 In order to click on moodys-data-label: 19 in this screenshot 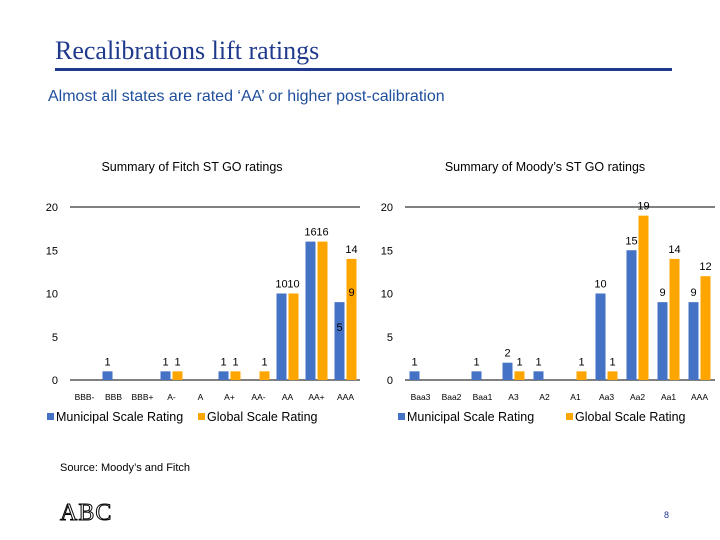, I will do `click(643, 207)`.